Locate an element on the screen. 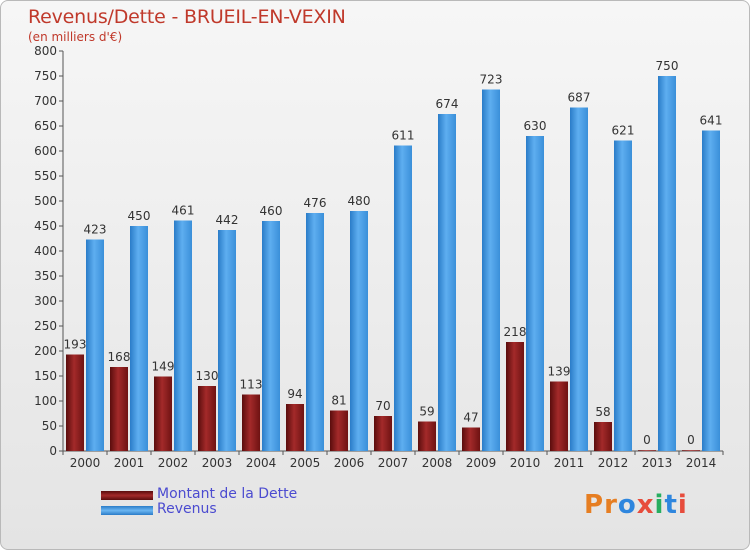  x-tick-label: 2003 is located at coordinates (217, 463).